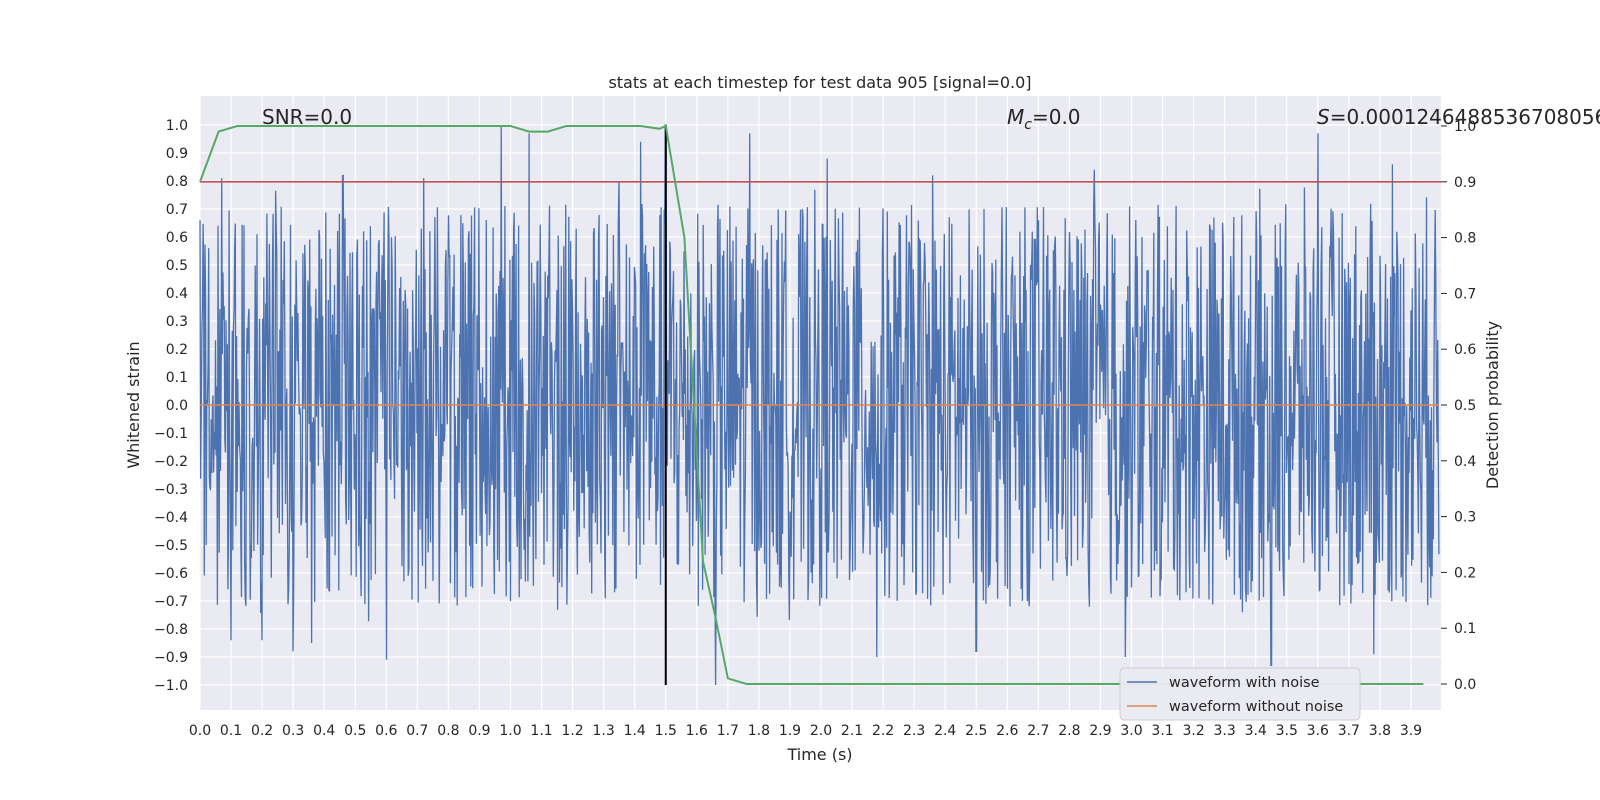  I want to click on x-tick-label: 2.5, so click(976, 731).